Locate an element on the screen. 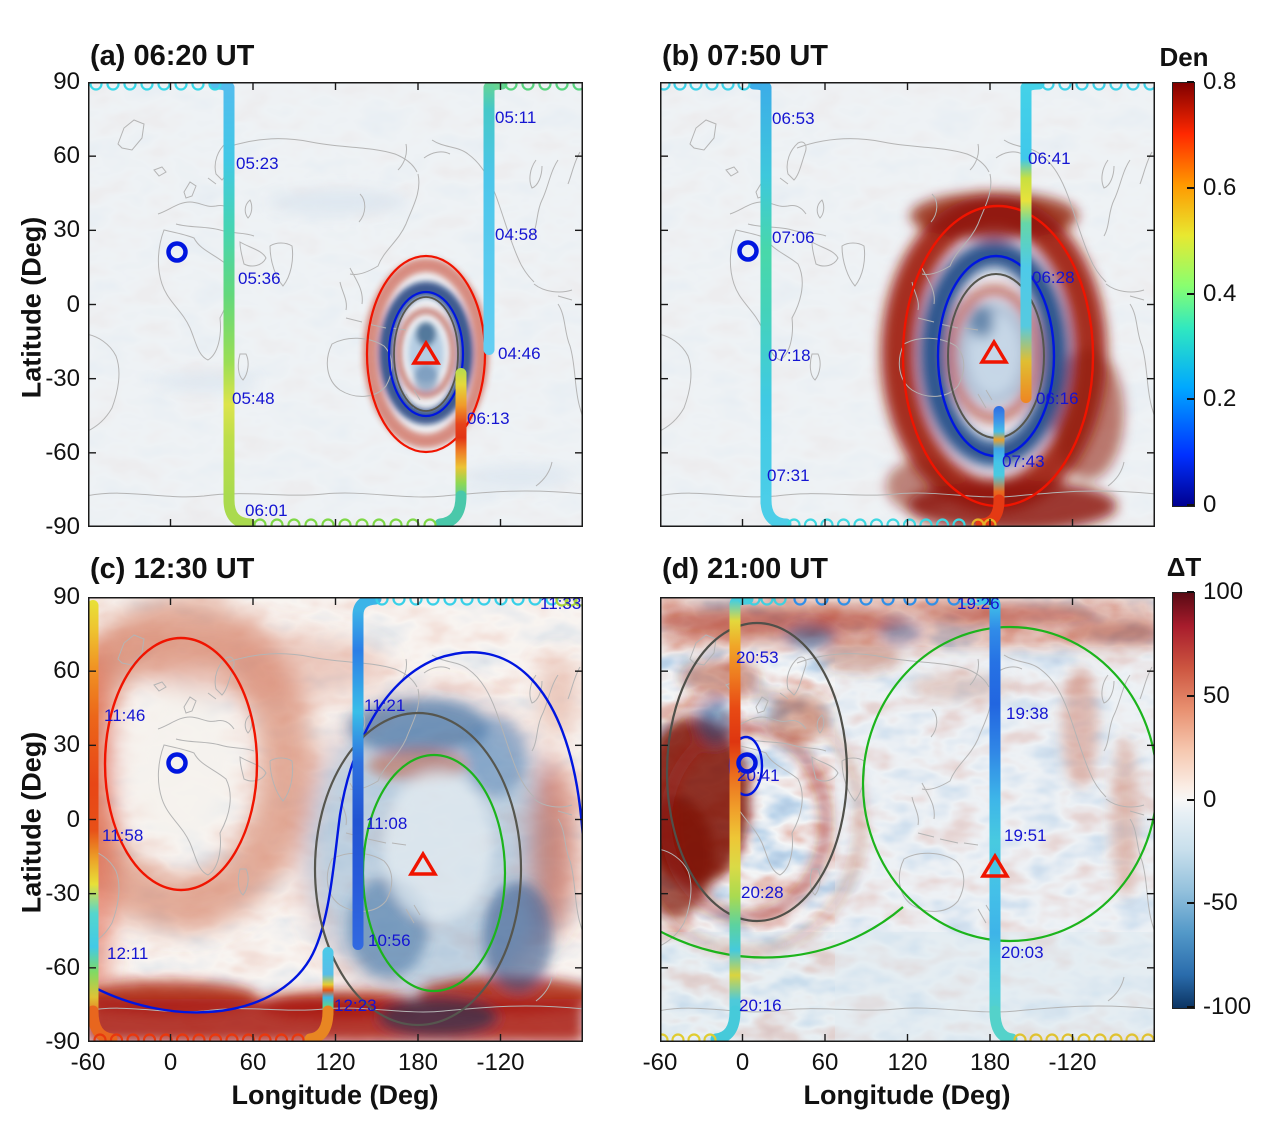 This screenshot has width=1268, height=1142. track-time-label: 19:26 is located at coordinates (978, 605).